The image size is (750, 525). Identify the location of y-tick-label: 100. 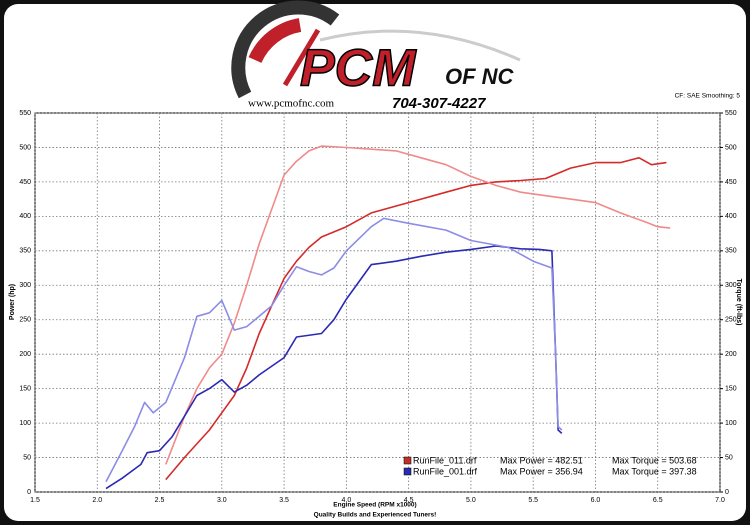
(25, 423).